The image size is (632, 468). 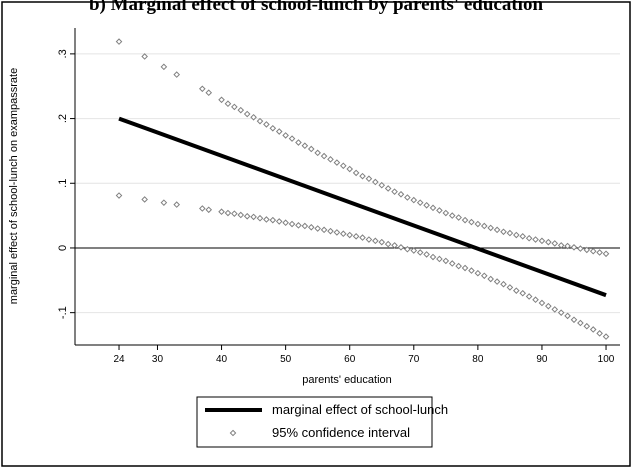 What do you see at coordinates (233, 433) in the screenshot?
I see `legend-swatch` at bounding box center [233, 433].